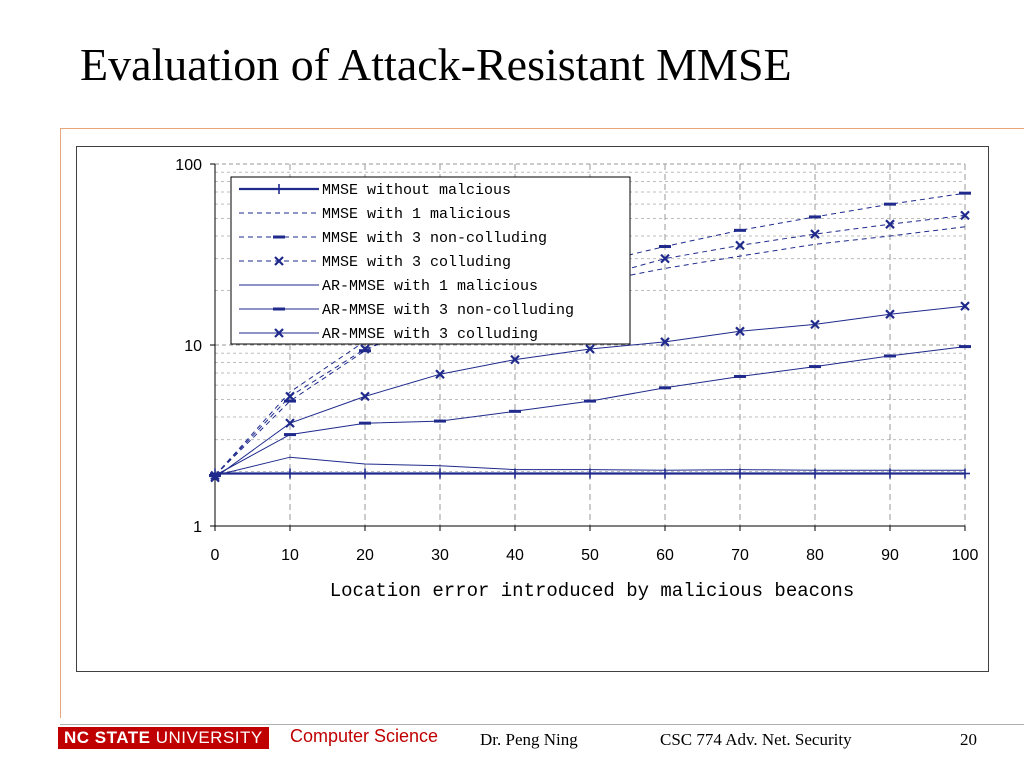  Describe the element at coordinates (542, 724) in the screenshot. I see `footer-divider` at that location.